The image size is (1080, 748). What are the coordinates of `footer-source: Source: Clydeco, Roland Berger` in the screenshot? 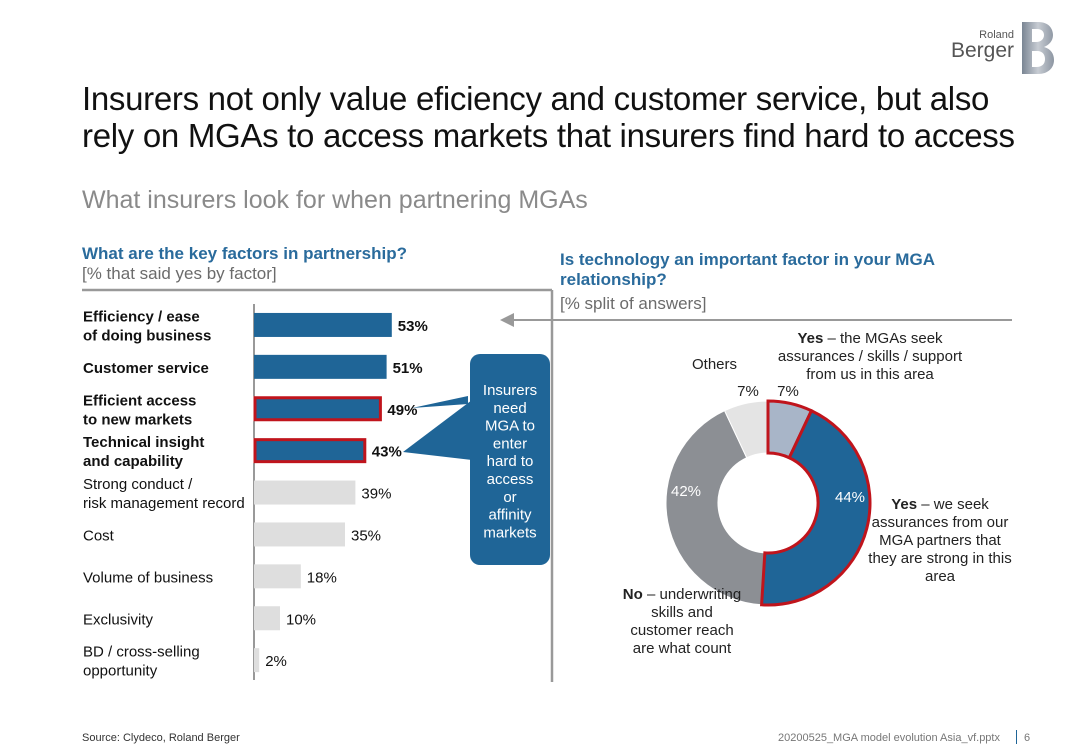 It's located at (161, 738).